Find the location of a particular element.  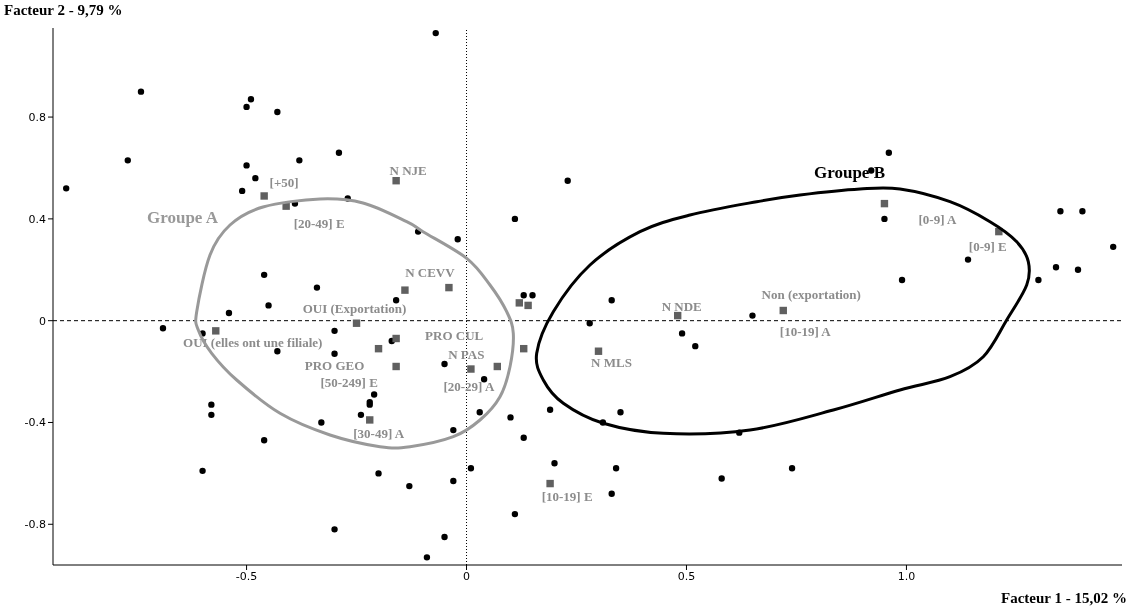

annotation: N NDE is located at coordinates (681, 306).